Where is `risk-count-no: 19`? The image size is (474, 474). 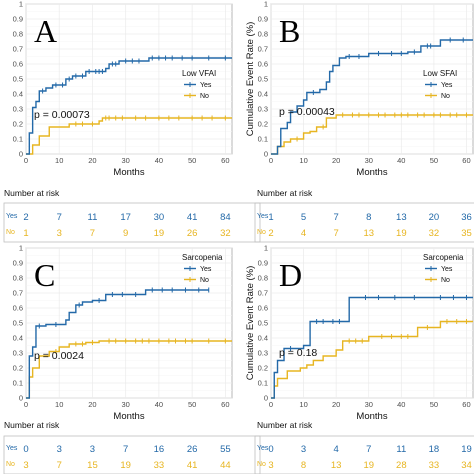 risk-count-no: 19 is located at coordinates (401, 233).